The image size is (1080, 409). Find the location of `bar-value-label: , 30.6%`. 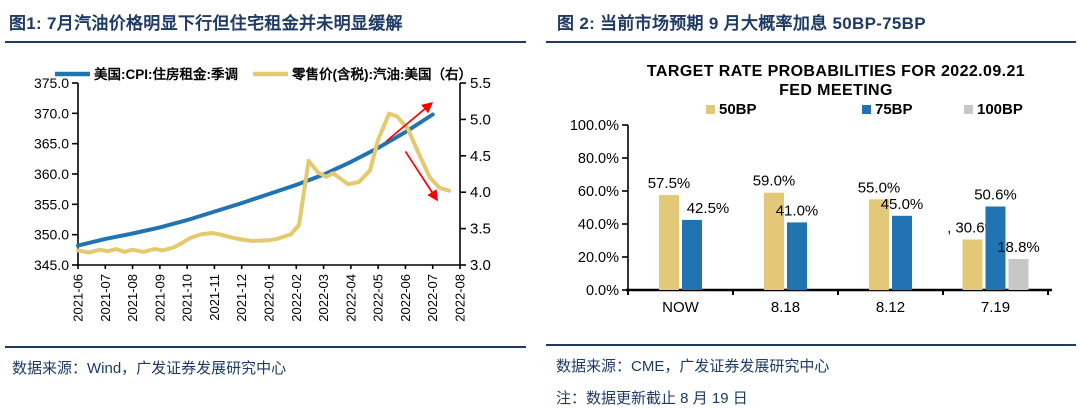

bar-value-label: , 30.6% is located at coordinates (972, 228).